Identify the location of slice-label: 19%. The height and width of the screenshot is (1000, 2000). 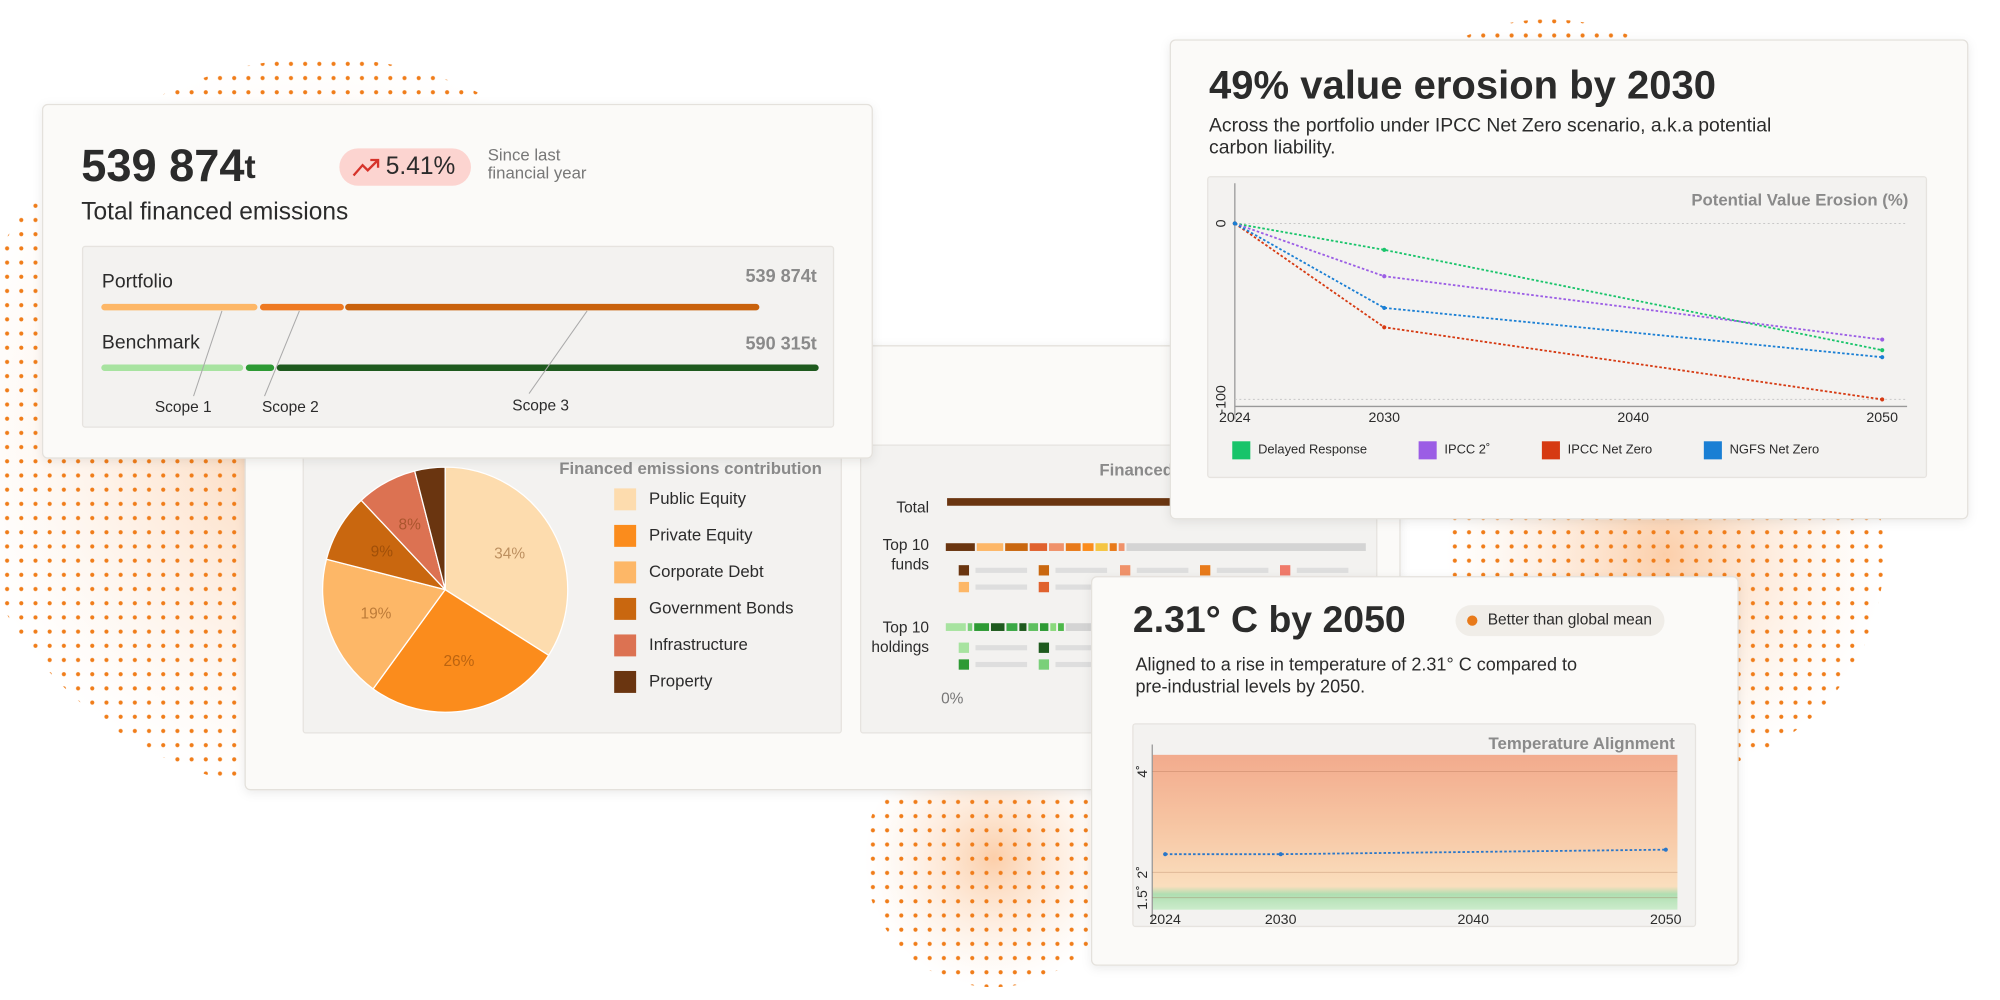
(375, 614).